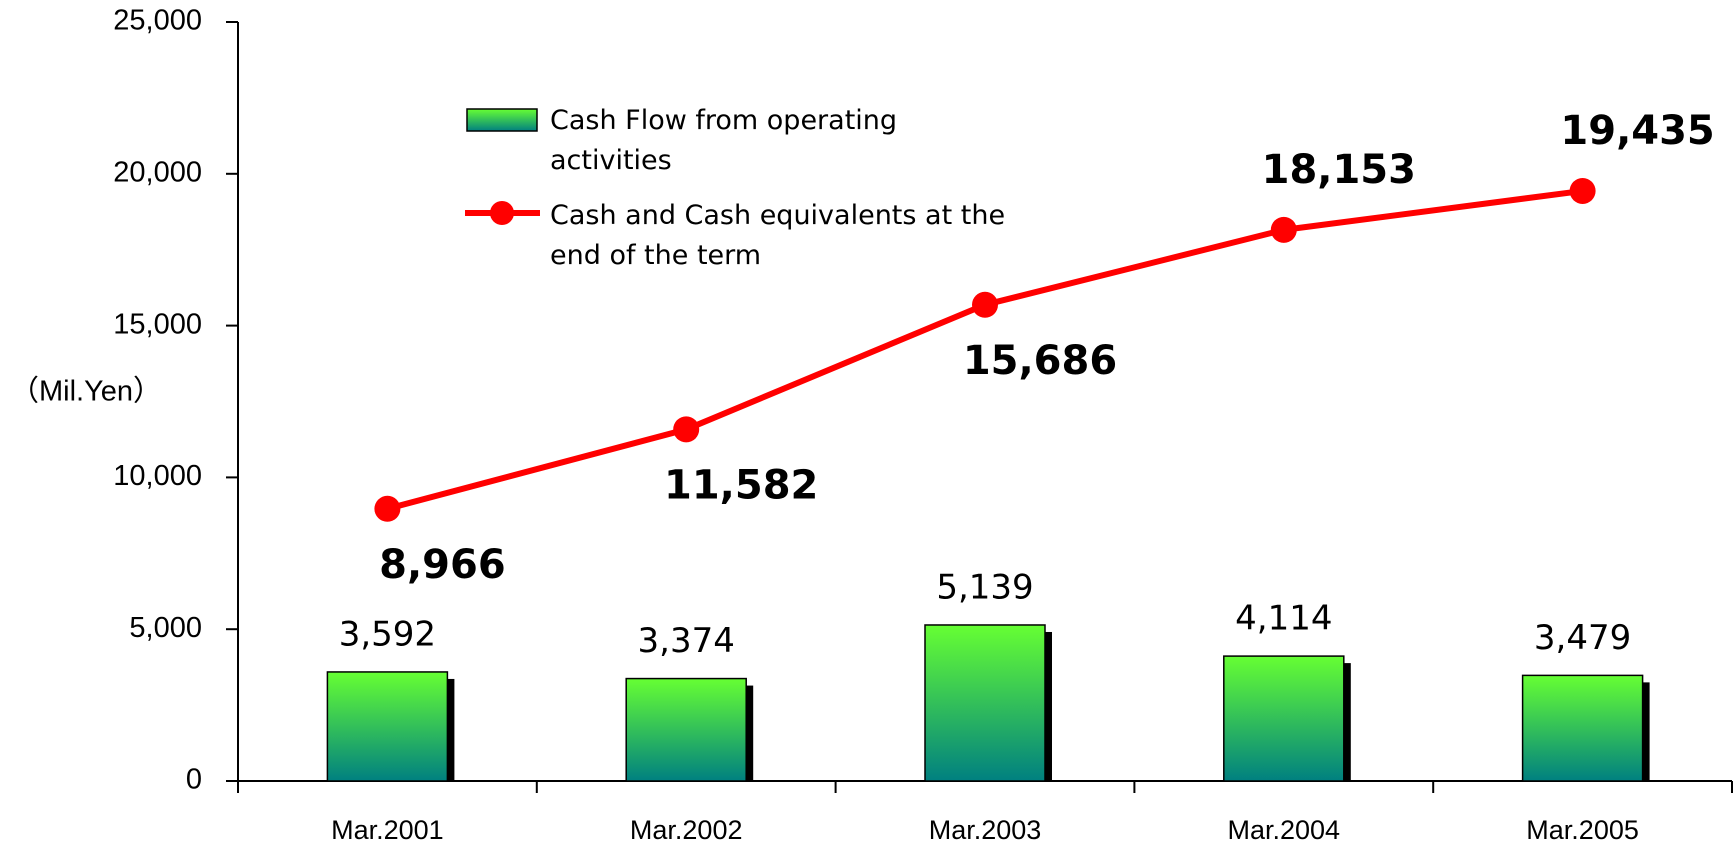 This screenshot has height=849, width=1736. I want to click on x-tick-label: Mar.2005, so click(1582, 830).